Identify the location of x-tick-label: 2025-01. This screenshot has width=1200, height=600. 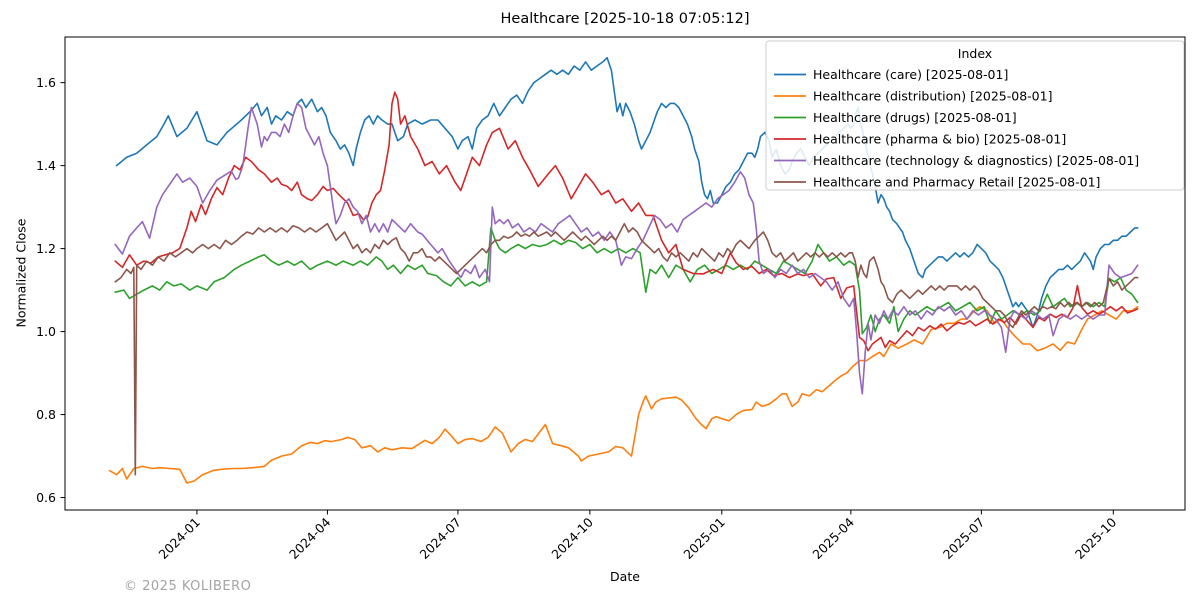
(704, 539).